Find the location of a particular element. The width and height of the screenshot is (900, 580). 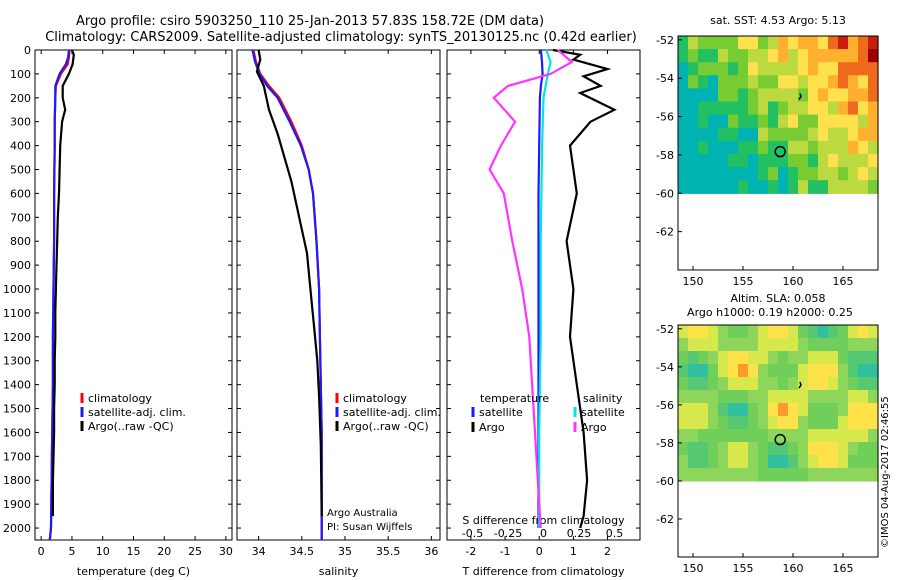

legend-label: Argo is located at coordinates (492, 427).